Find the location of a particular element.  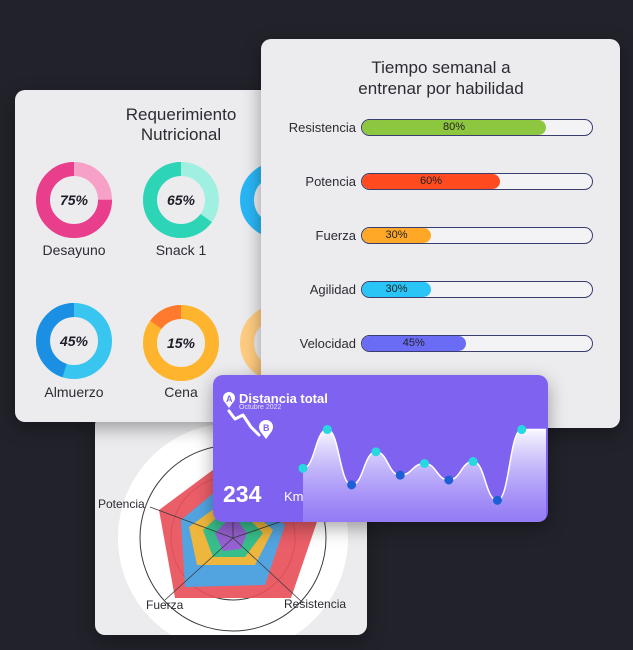

donut-value: 75% is located at coordinates (74, 200).